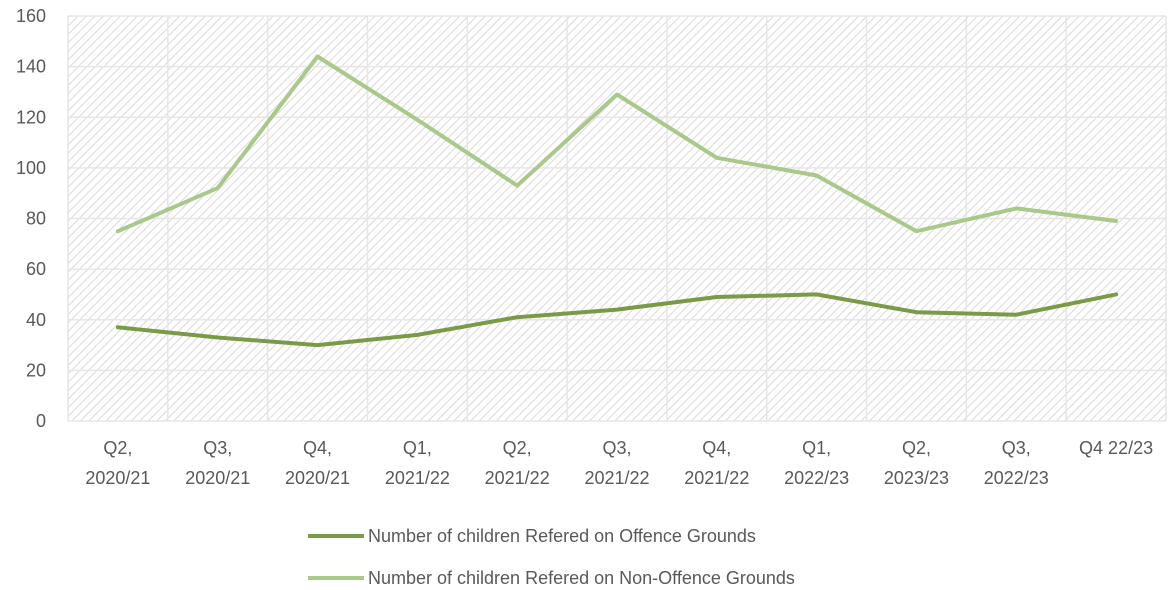  I want to click on x-tick-label: Q4, 2021/22, so click(716, 463).